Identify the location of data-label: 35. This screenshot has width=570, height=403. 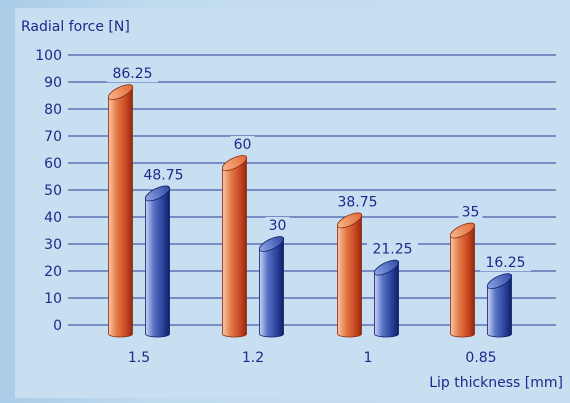
(471, 213).